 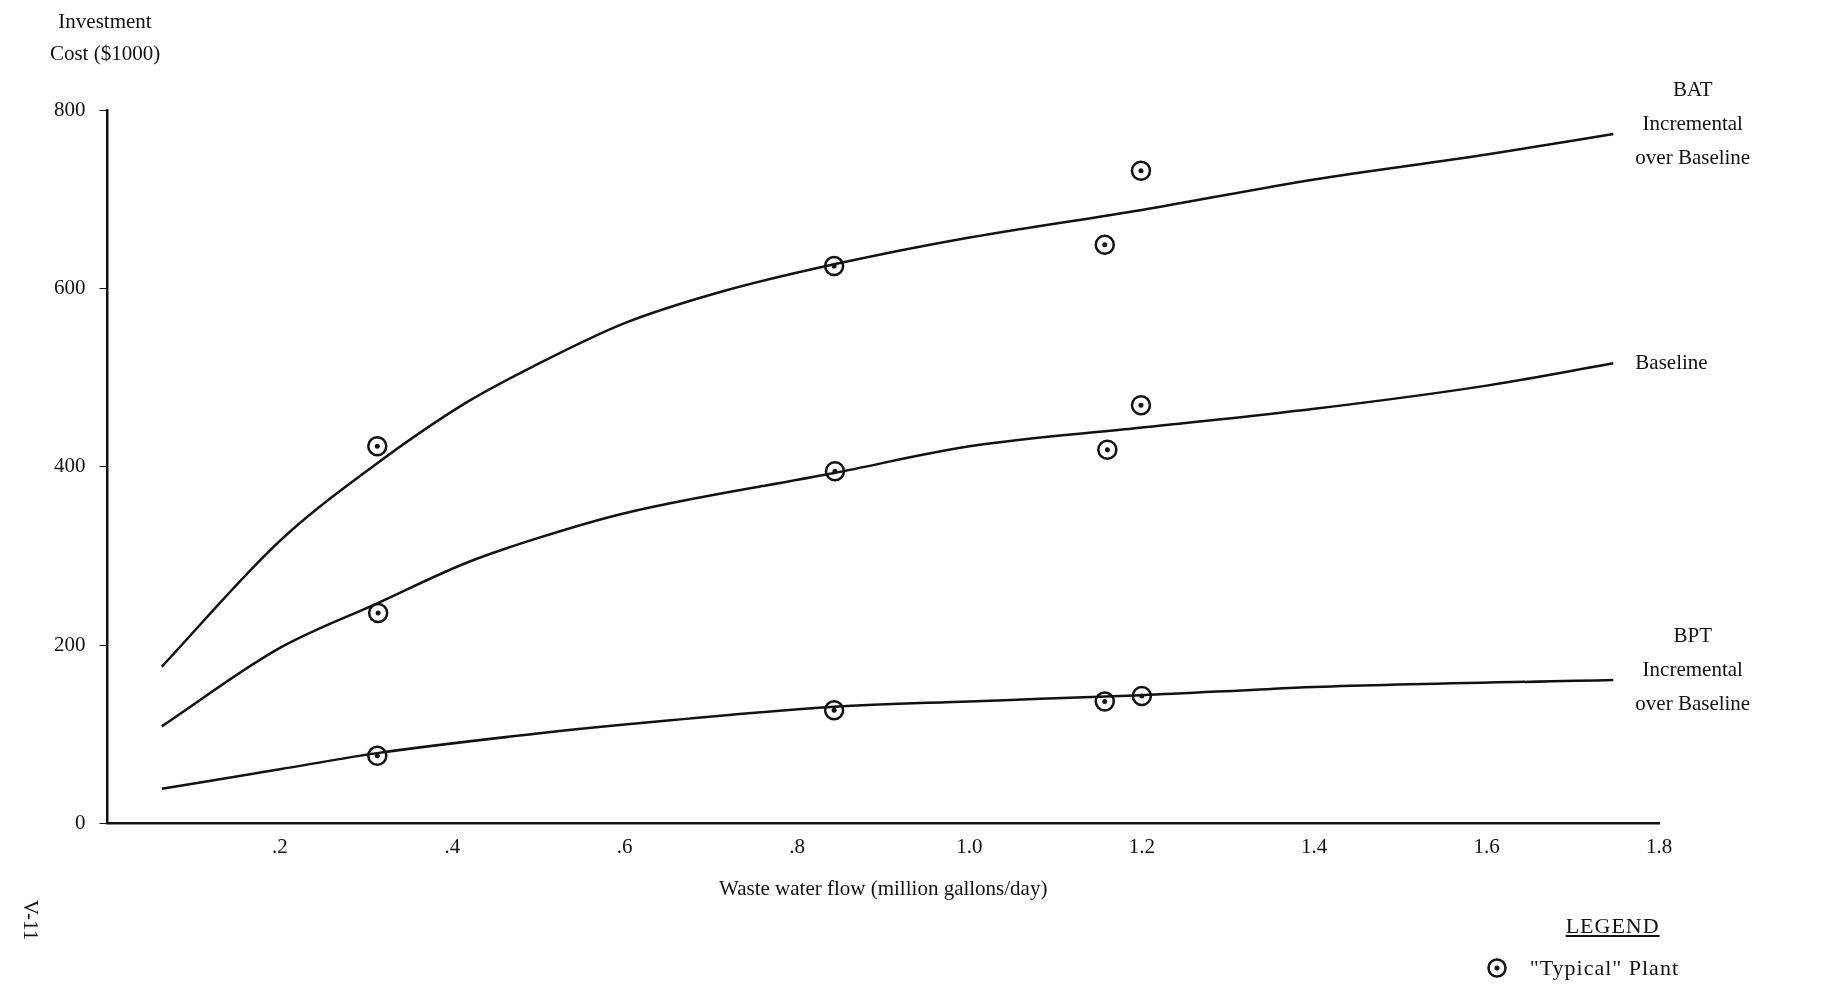 I want to click on y-tick-label: 800, so click(x=70, y=108).